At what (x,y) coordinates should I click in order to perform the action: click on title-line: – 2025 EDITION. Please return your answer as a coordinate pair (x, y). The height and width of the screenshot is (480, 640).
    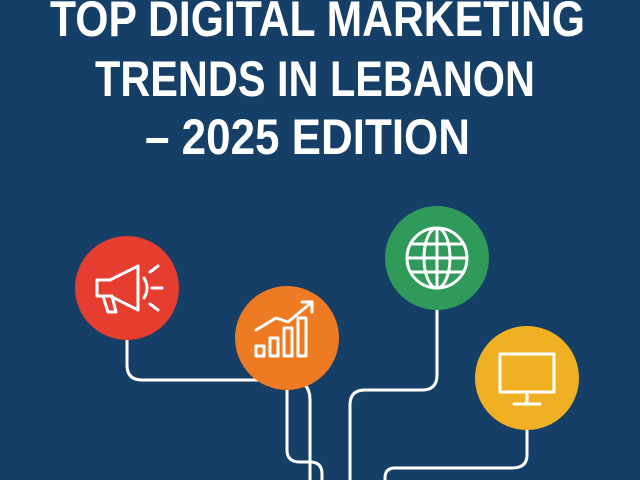
    Looking at the image, I should click on (307, 137).